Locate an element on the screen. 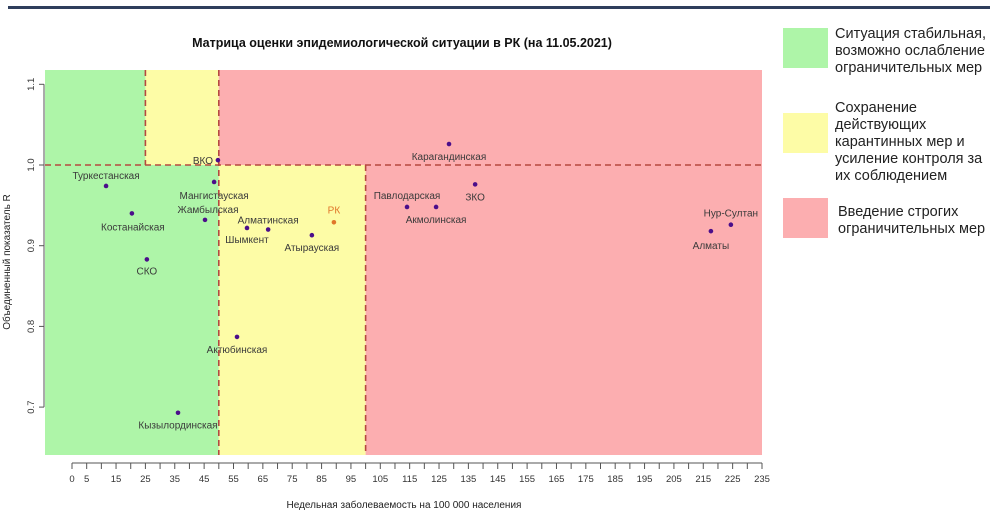 The width and height of the screenshot is (1000, 522). x-tick-label: 65 is located at coordinates (263, 479).